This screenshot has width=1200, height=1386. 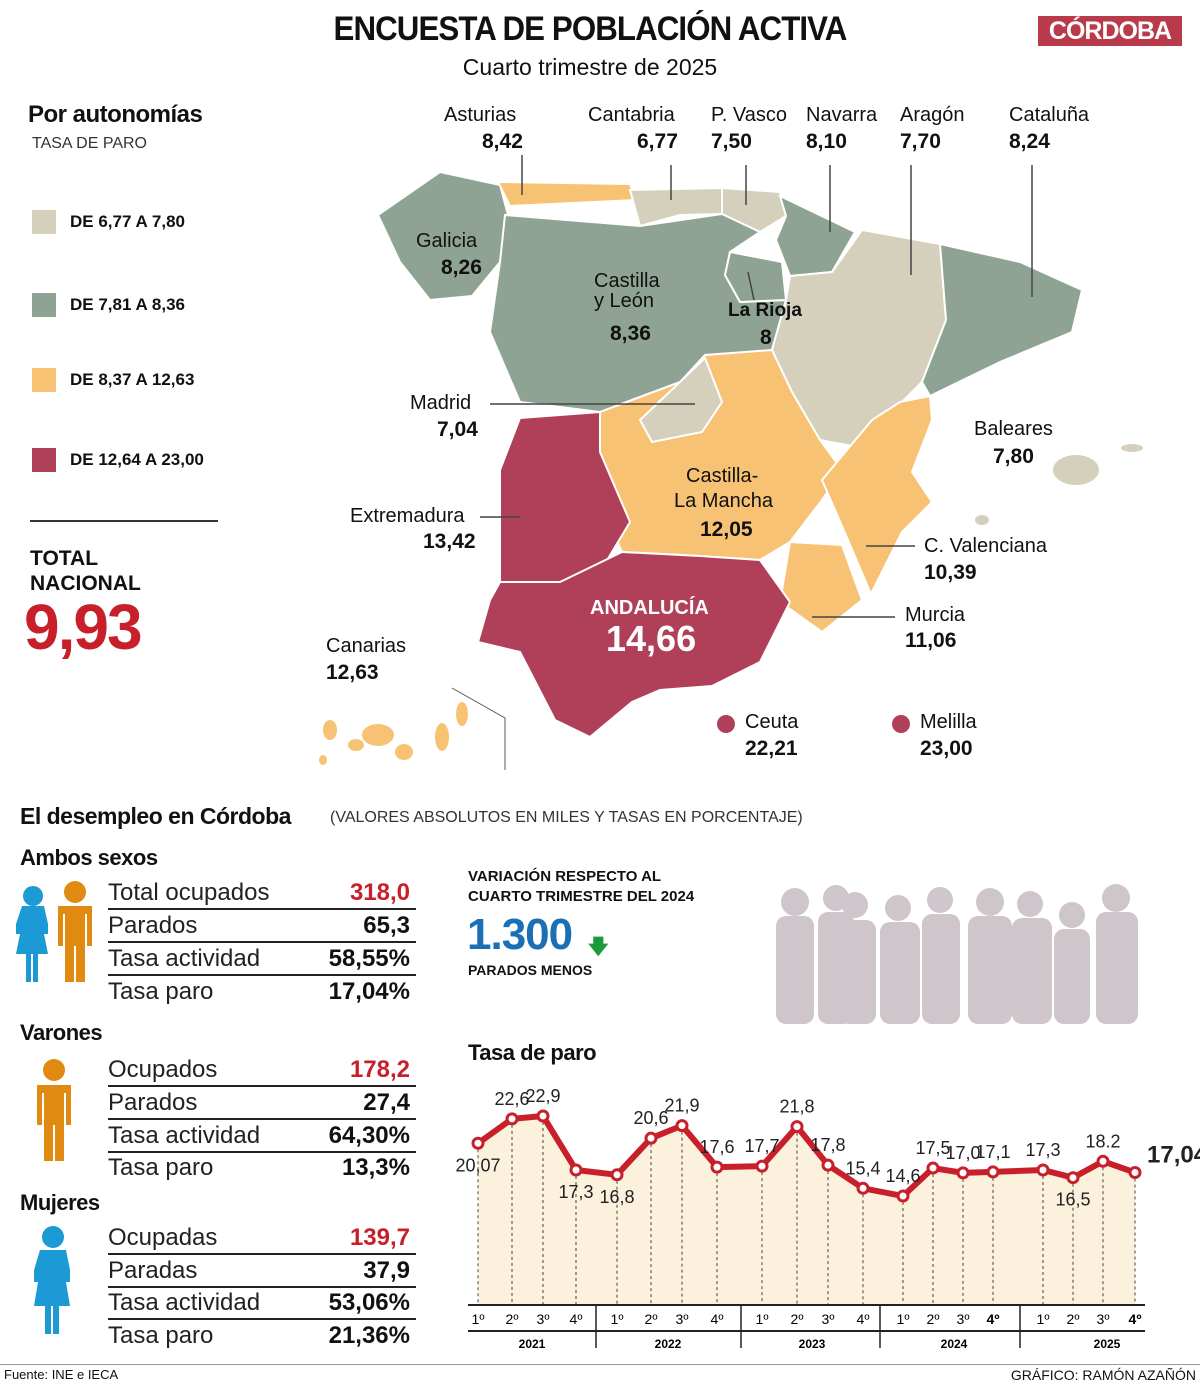 I want to click on variation-label-1: VARIACIÓN RESPECTO AL, so click(x=565, y=876).